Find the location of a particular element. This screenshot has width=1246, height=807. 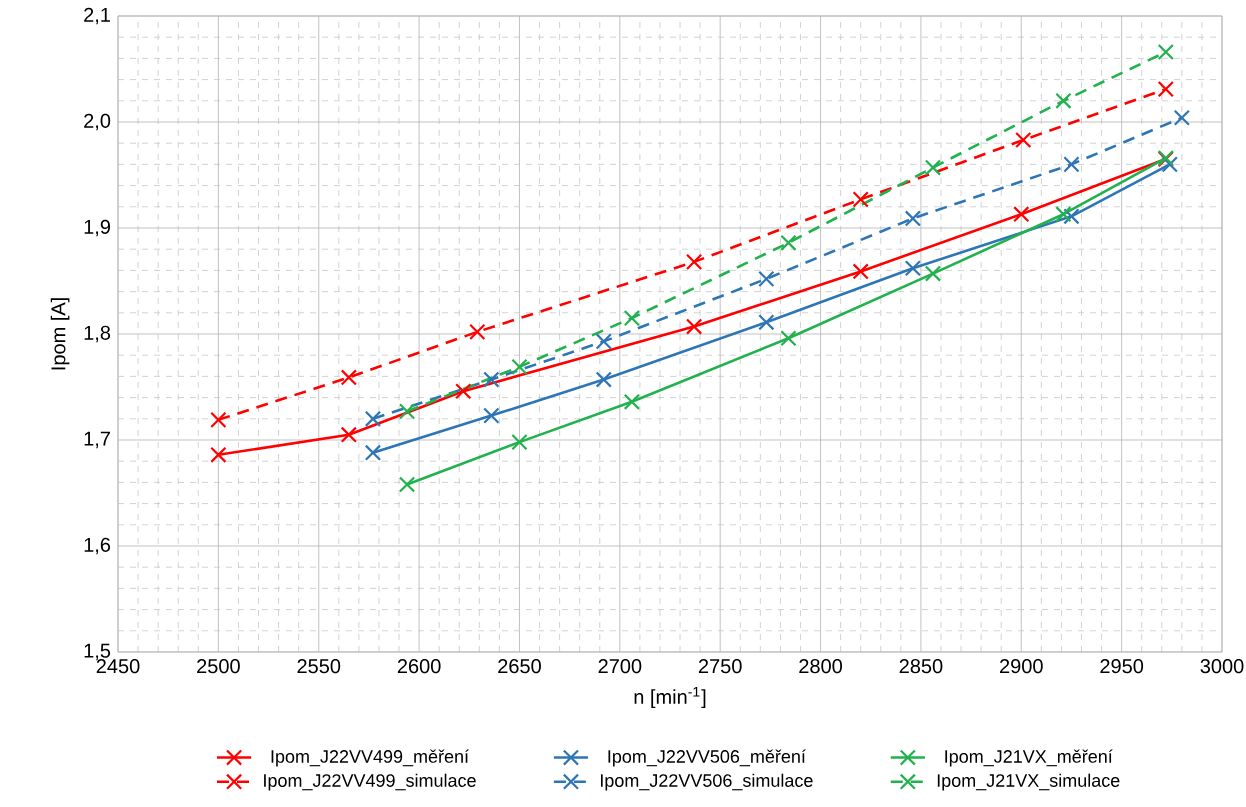

y-tick-label: 1,7 is located at coordinates (97, 440).